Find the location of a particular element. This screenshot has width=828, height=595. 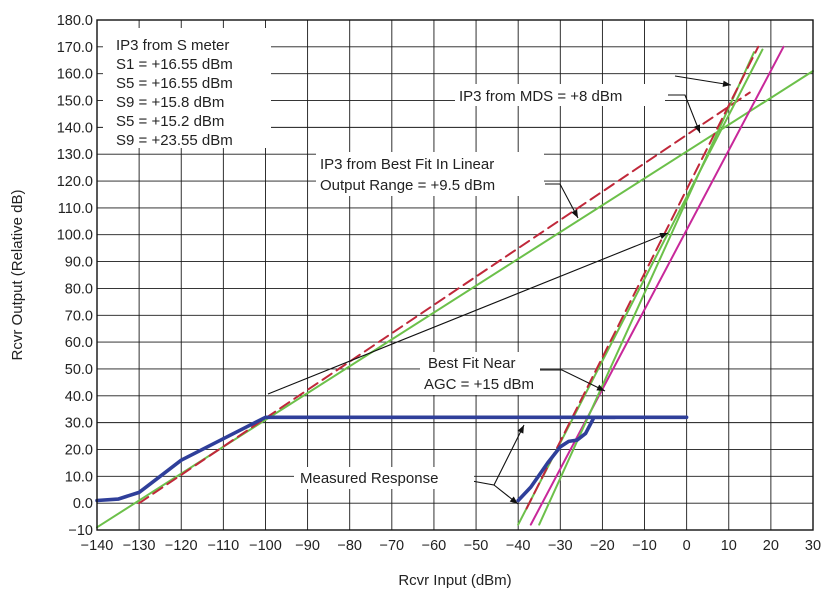

callout-linear-range is located at coordinates (468, 313).